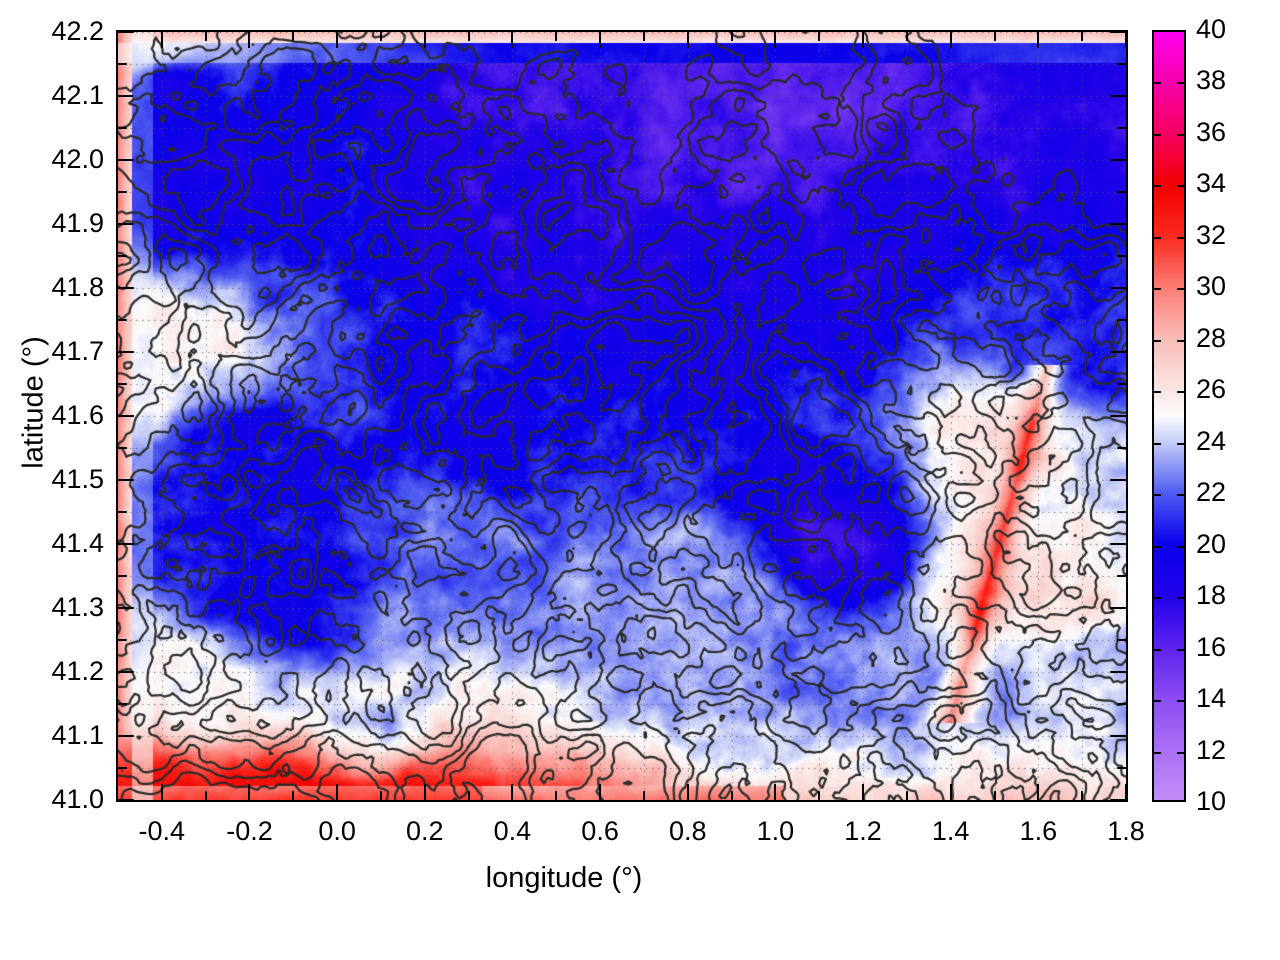  What do you see at coordinates (1211, 80) in the screenshot?
I see `colorbar-tick-label: 38` at bounding box center [1211, 80].